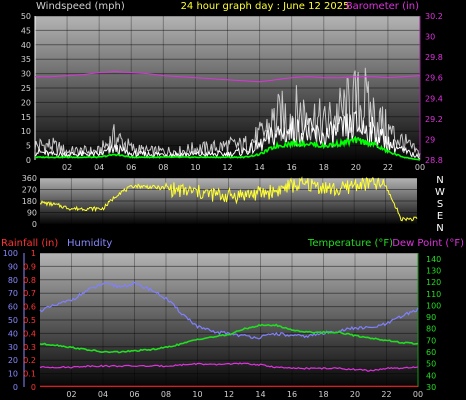 This screenshot has height=400, width=466. What do you see at coordinates (10, 253) in the screenshot?
I see `humidity-tick-label: 100` at bounding box center [10, 253].